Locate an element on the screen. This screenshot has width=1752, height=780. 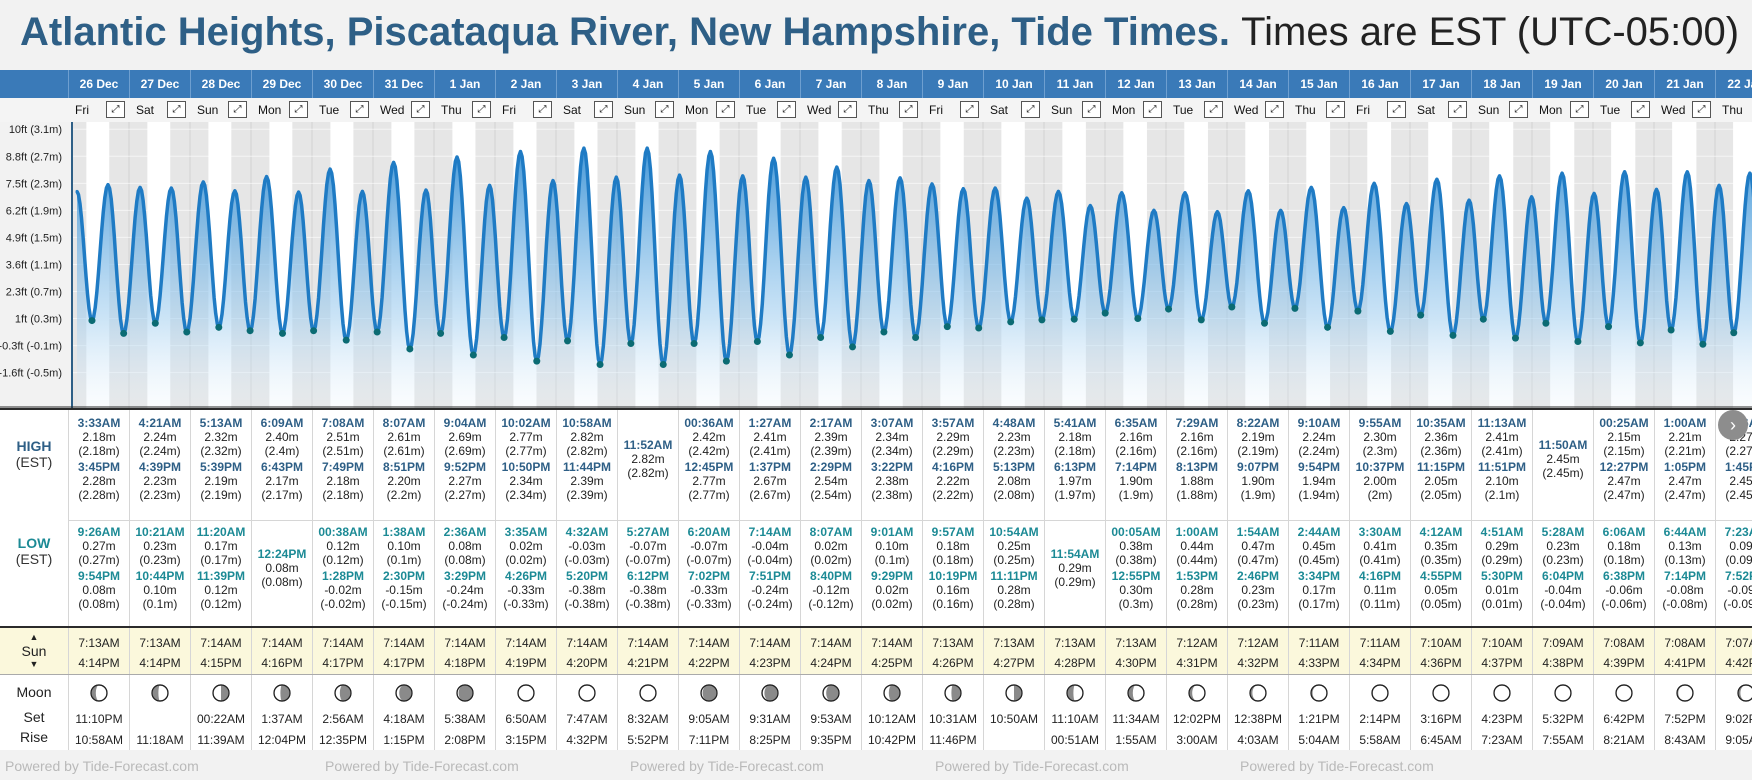
high-tide-height-rounded: (2.54m) is located at coordinates (831, 495).